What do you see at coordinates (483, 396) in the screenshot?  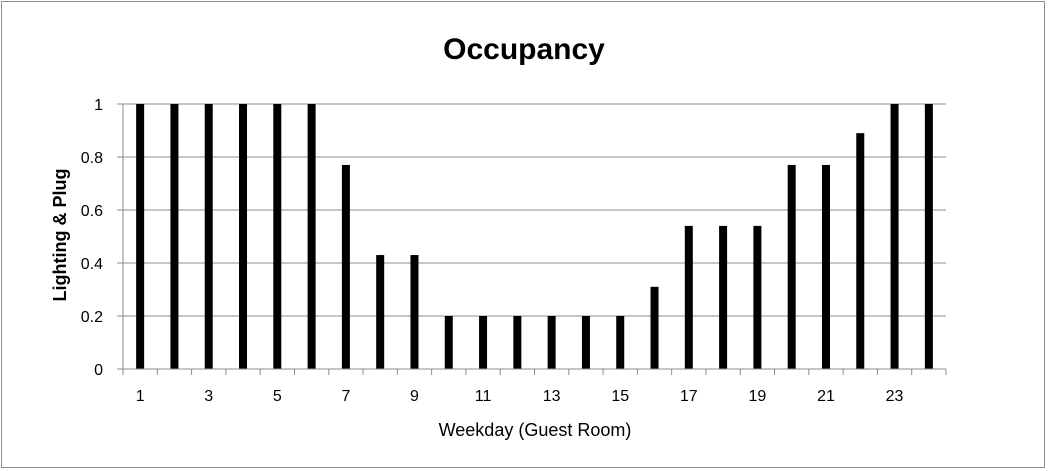 I see `x-tick-label: 11` at bounding box center [483, 396].